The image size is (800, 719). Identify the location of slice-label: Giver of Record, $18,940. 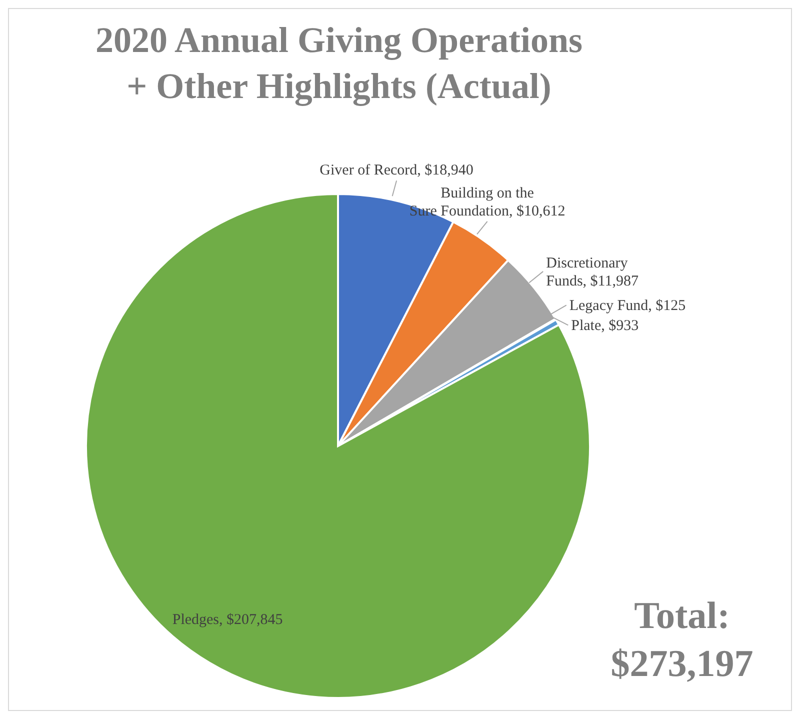
(397, 170).